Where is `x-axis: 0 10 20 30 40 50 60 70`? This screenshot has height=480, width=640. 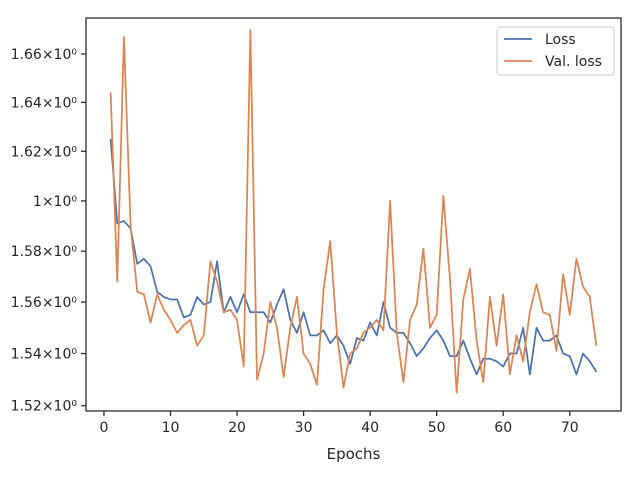 x-axis: 0 10 20 30 40 50 60 70 is located at coordinates (339, 423).